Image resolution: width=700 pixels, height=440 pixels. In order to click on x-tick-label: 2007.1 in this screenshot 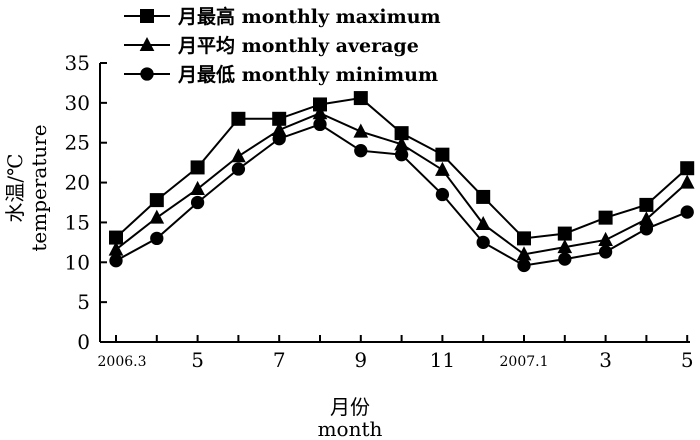, I will do `click(524, 362)`.